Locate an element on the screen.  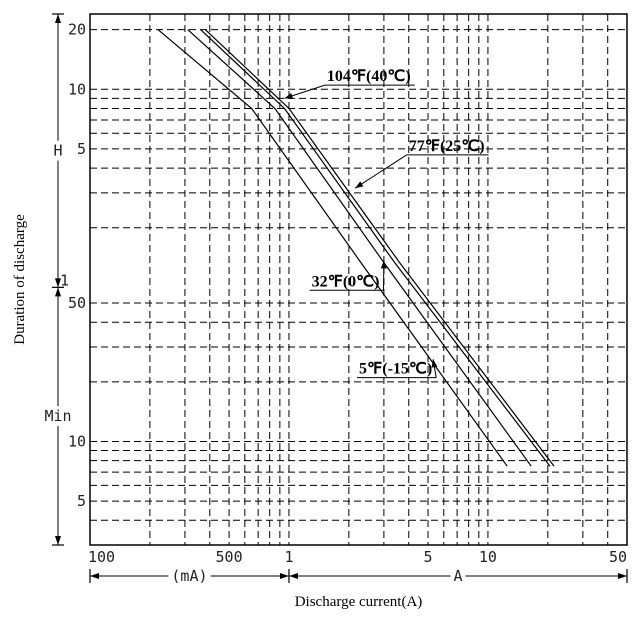
x-tick-label-3: 5 is located at coordinates (428, 557).